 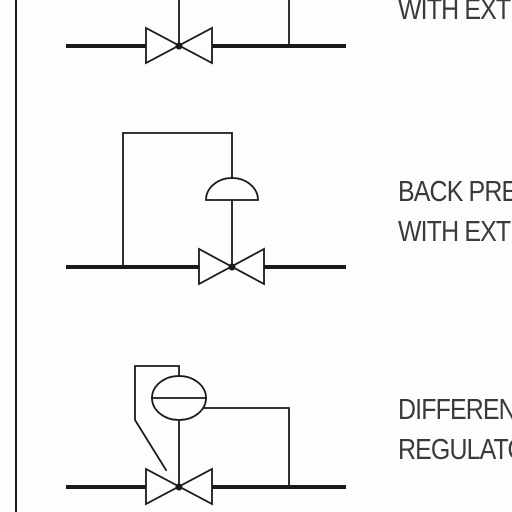 I want to click on top-valve-symbol, so click(x=206, y=32).